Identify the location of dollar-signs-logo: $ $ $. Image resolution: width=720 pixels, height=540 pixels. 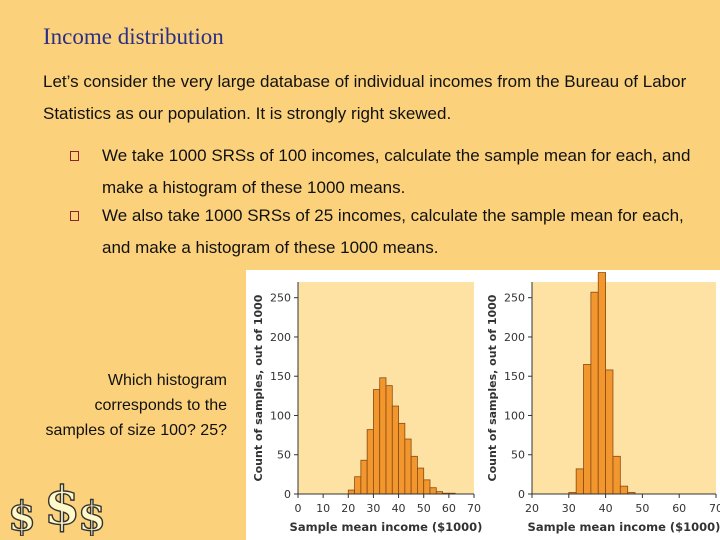
(57, 508).